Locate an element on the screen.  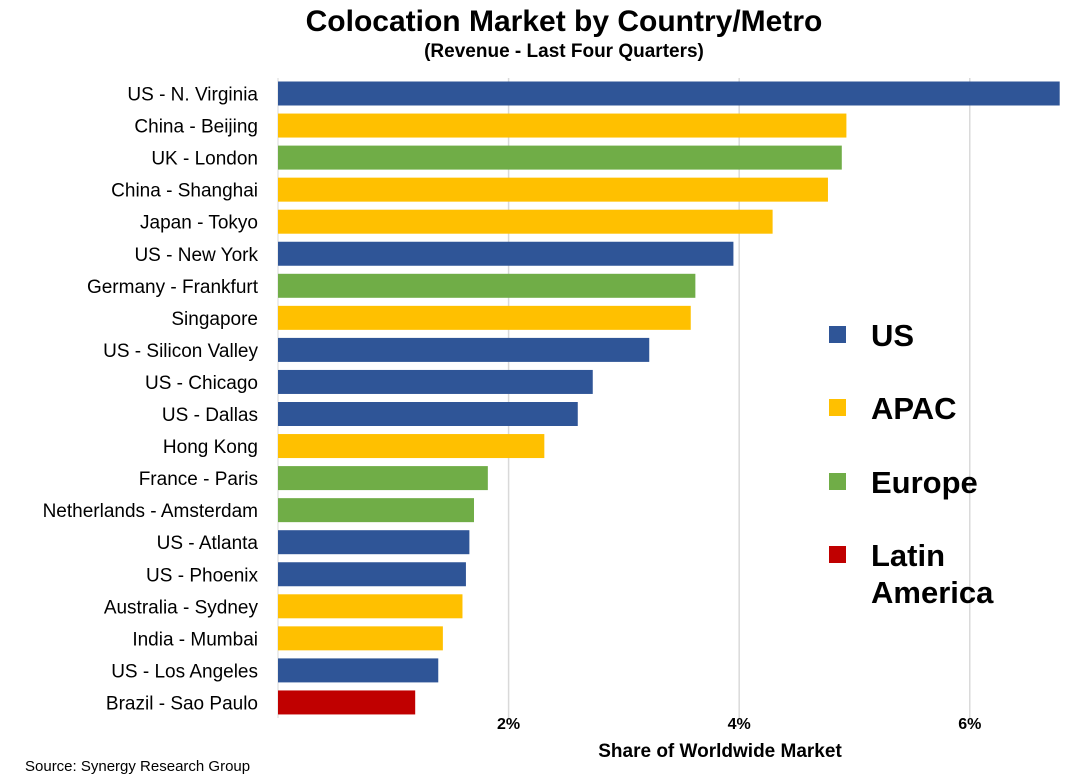
category-label: US - Atlanta is located at coordinates (208, 543).